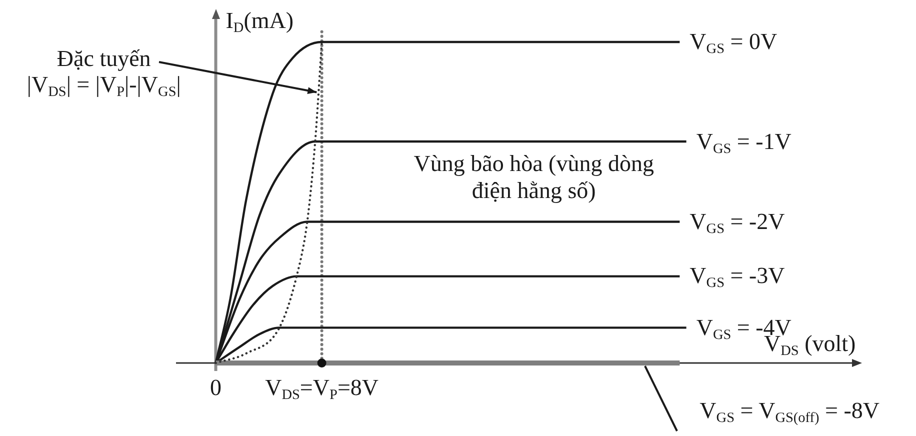  What do you see at coordinates (322, 389) in the screenshot?
I see `x-tick-label: V$_{DS}$=V$_{P}$=8V` at bounding box center [322, 389].